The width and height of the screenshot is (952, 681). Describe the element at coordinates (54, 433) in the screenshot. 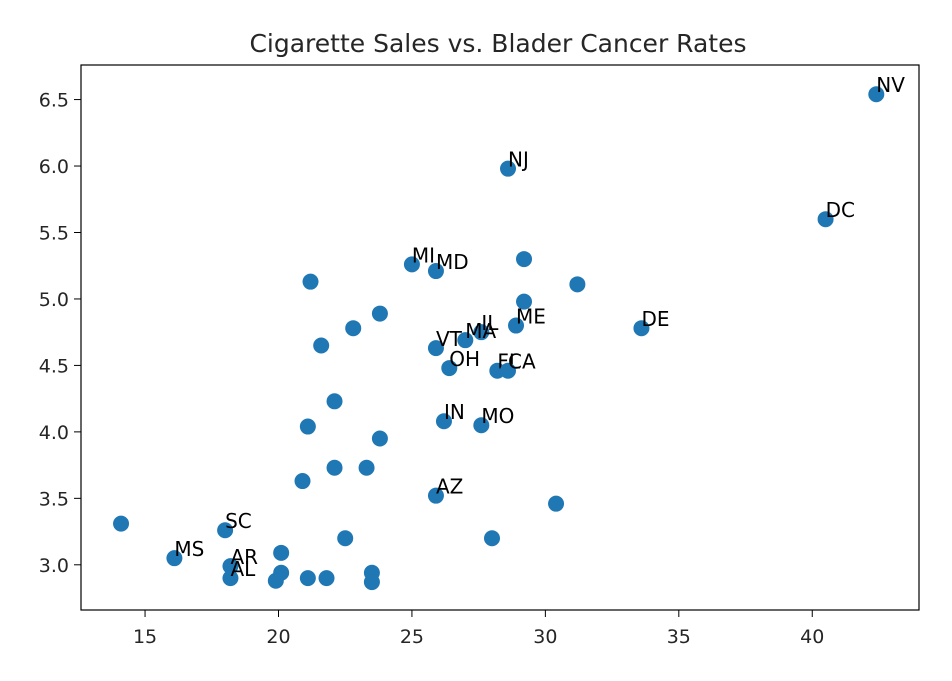

I see `y-tick-label: 4.0` at that location.